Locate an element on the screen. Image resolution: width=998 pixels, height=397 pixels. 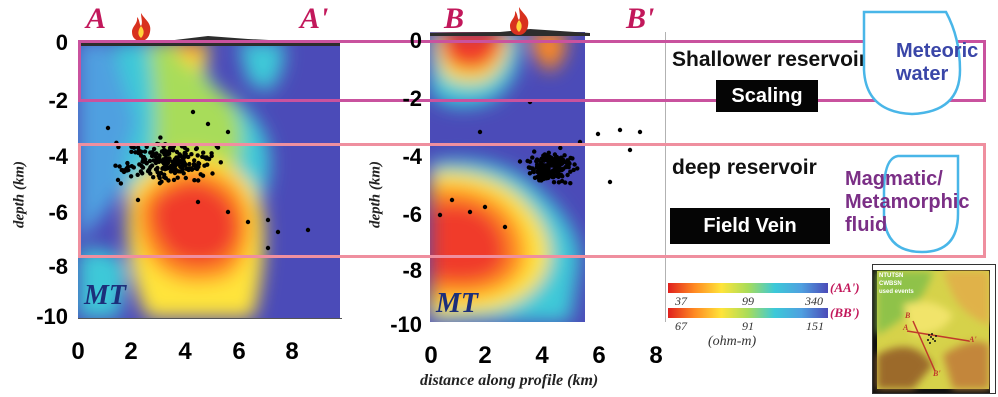
method-label-bb: MT is located at coordinates (457, 303).